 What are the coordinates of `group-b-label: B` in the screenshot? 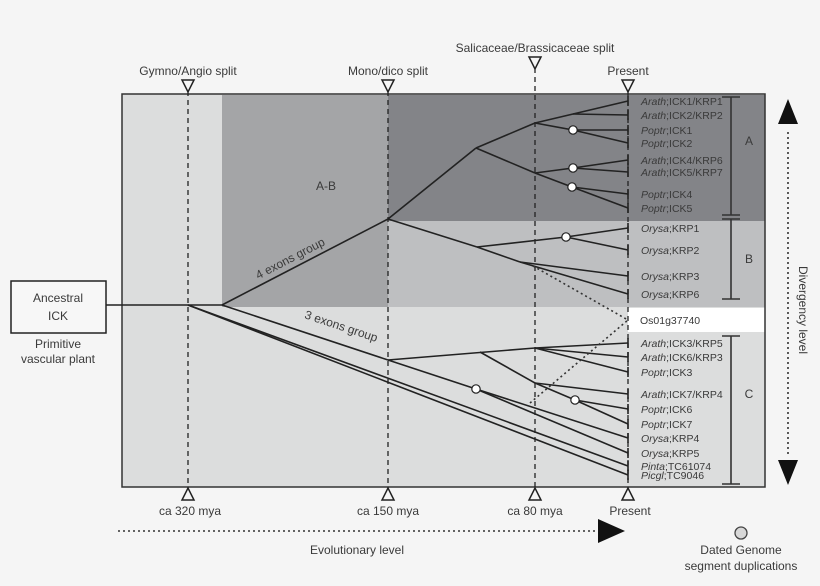 It's located at (749, 259).